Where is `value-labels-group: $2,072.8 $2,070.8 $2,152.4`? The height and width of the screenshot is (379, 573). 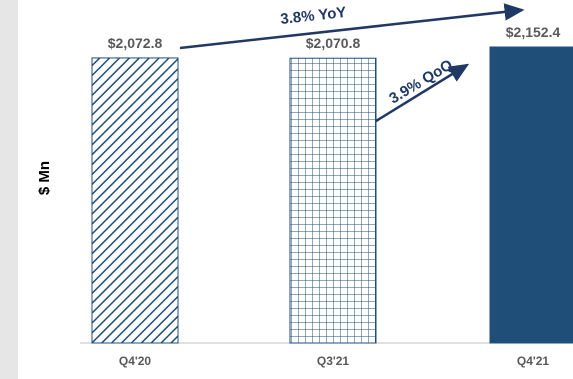
value-labels-group: $2,072.8 $2,070.8 $2,152.4 is located at coordinates (334, 37).